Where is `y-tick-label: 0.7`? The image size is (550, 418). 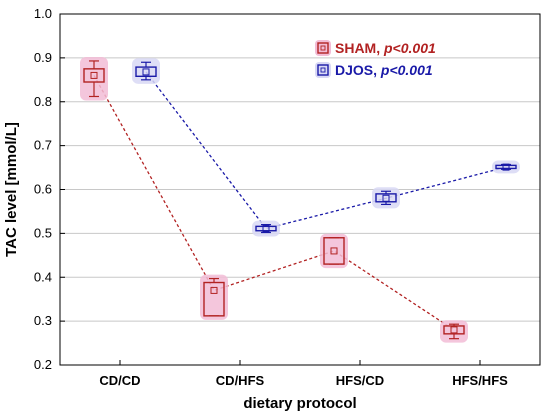
y-tick-label: 0.7 is located at coordinates (43, 145).